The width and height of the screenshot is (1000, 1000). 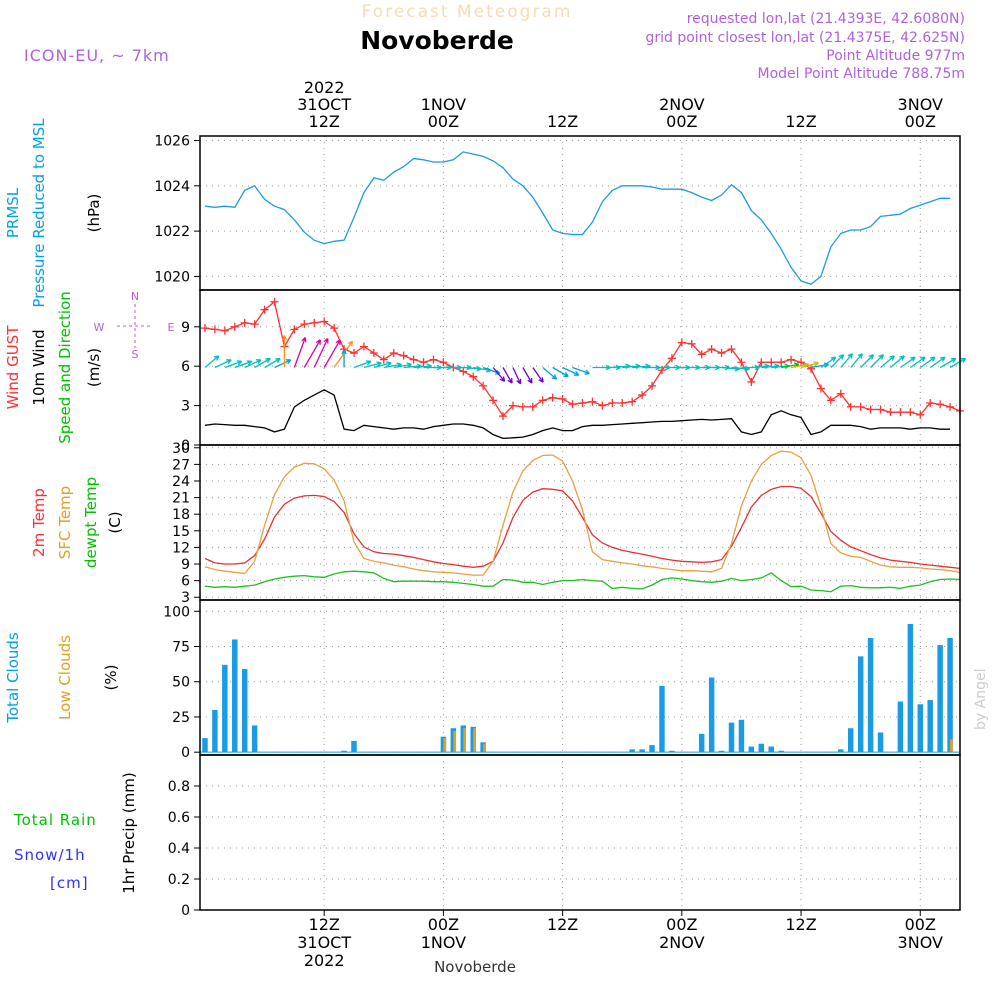 I want to click on wind-y-tick-label: 6, so click(x=185, y=367).